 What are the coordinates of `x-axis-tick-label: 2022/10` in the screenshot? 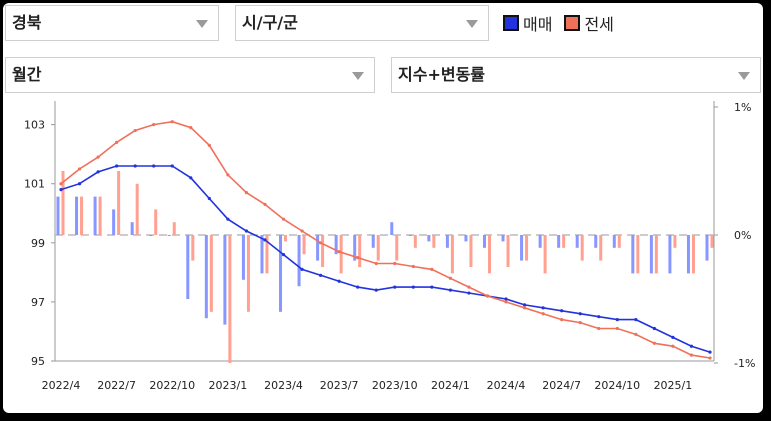 It's located at (172, 385).